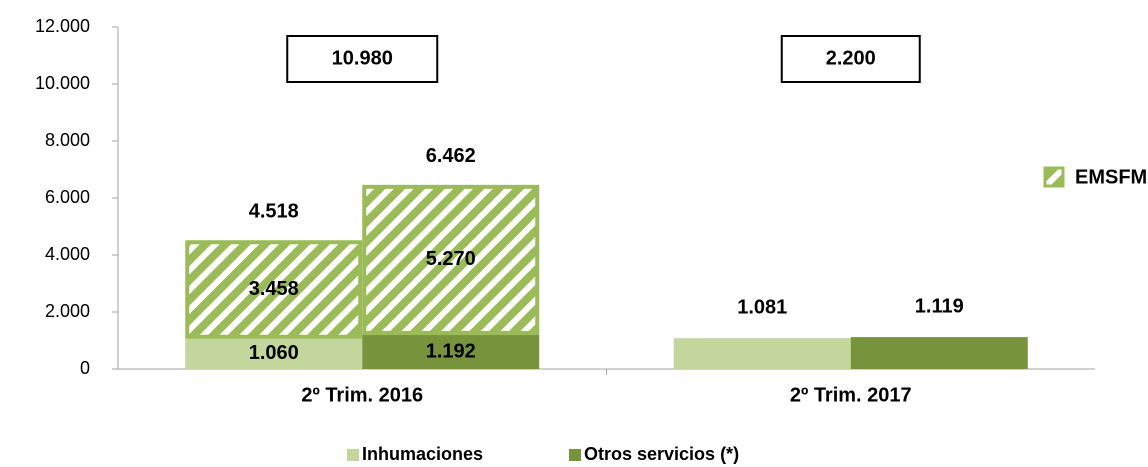 The image size is (1148, 467). Describe the element at coordinates (762, 307) in the screenshot. I see `value-label: 1.081` at that location.